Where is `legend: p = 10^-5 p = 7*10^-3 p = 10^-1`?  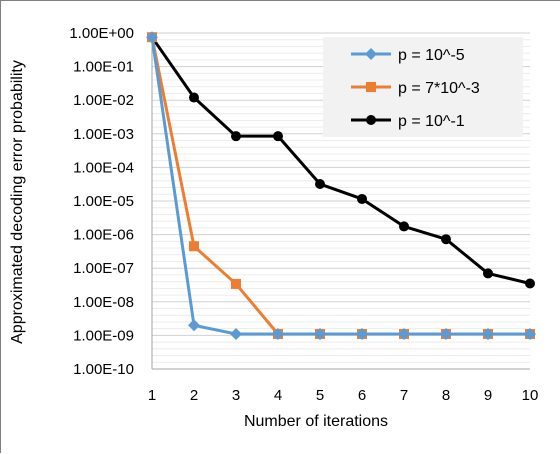 legend: p = 10^-5 p = 7*10^-3 p = 10^-1 is located at coordinates (423, 87).